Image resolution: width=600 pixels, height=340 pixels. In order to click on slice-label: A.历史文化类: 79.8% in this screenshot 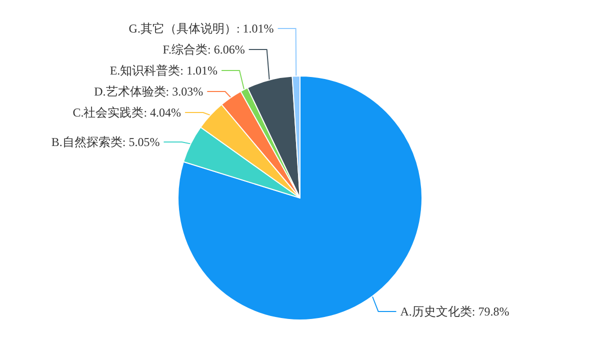, I will do `click(455, 311)`.